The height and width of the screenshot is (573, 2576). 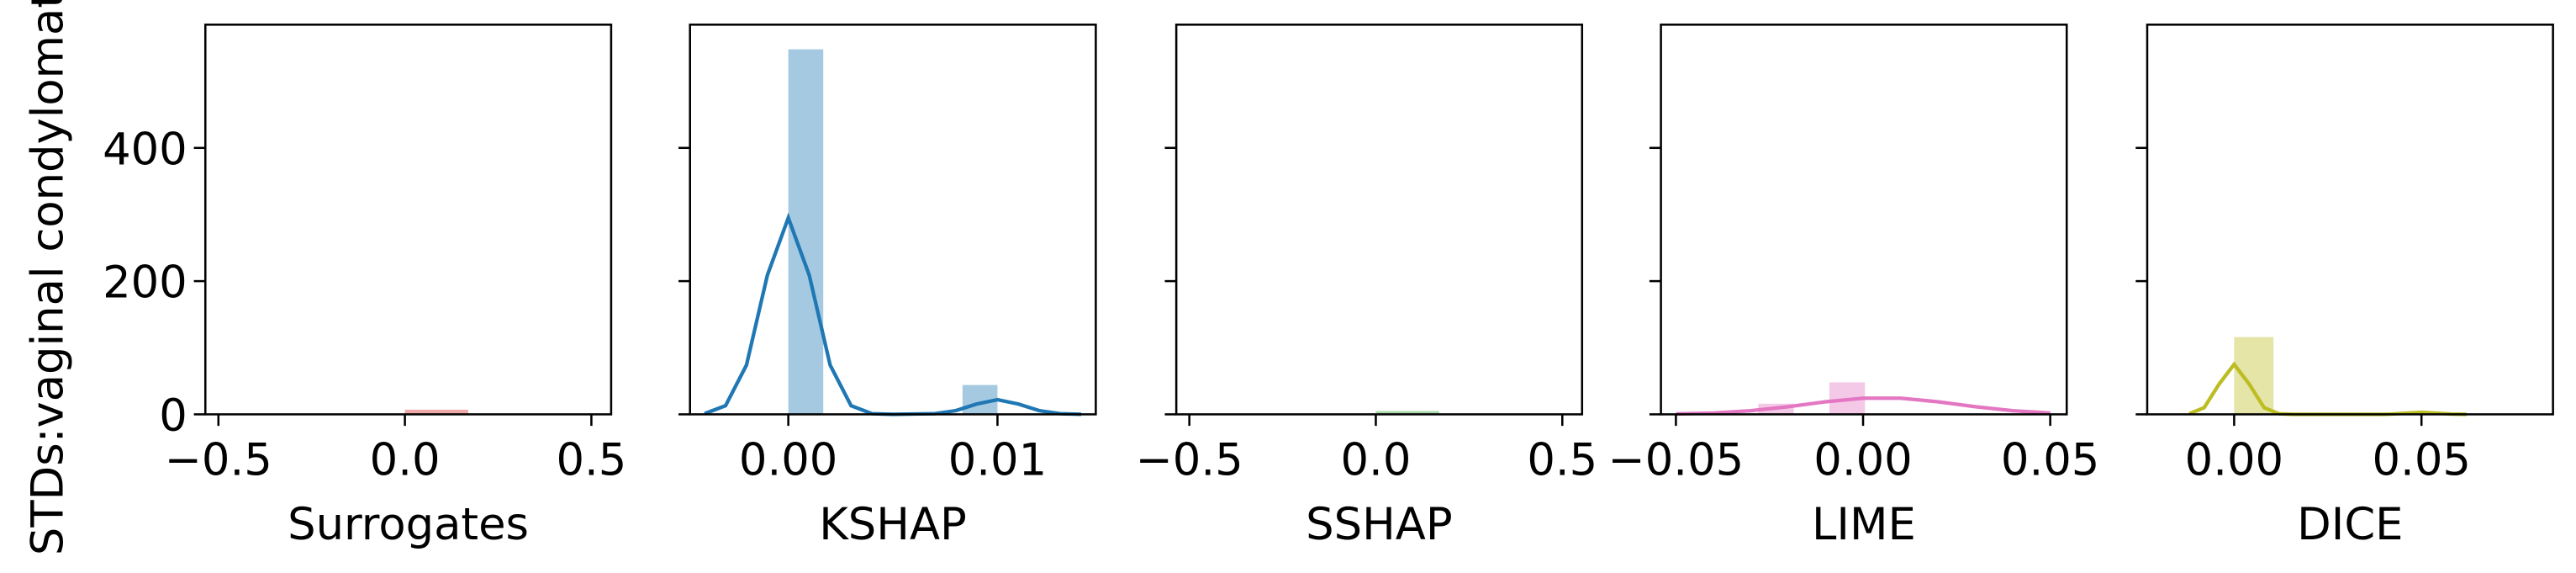 I want to click on x-tick-label: −0.05, so click(x=1677, y=460).